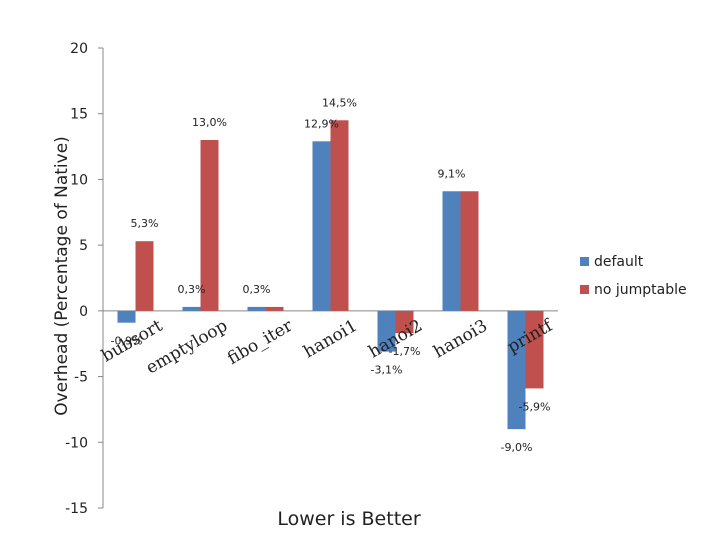 This screenshot has width=720, height=540. Describe the element at coordinates (83, 246) in the screenshot. I see `y-tick-label: 5` at that location.